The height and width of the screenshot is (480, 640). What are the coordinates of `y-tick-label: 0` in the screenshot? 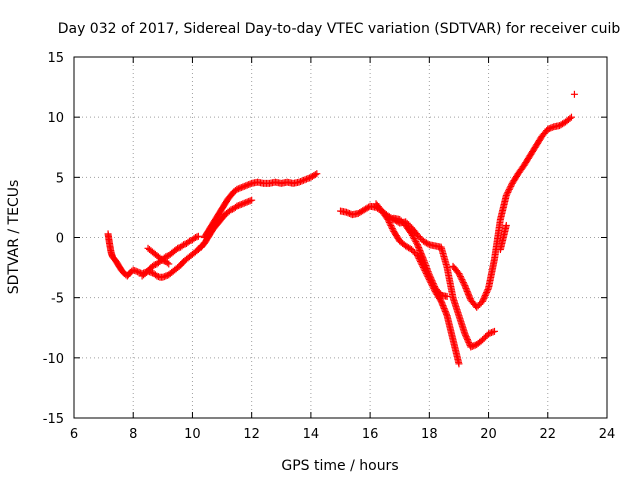 It's located at (60, 239).